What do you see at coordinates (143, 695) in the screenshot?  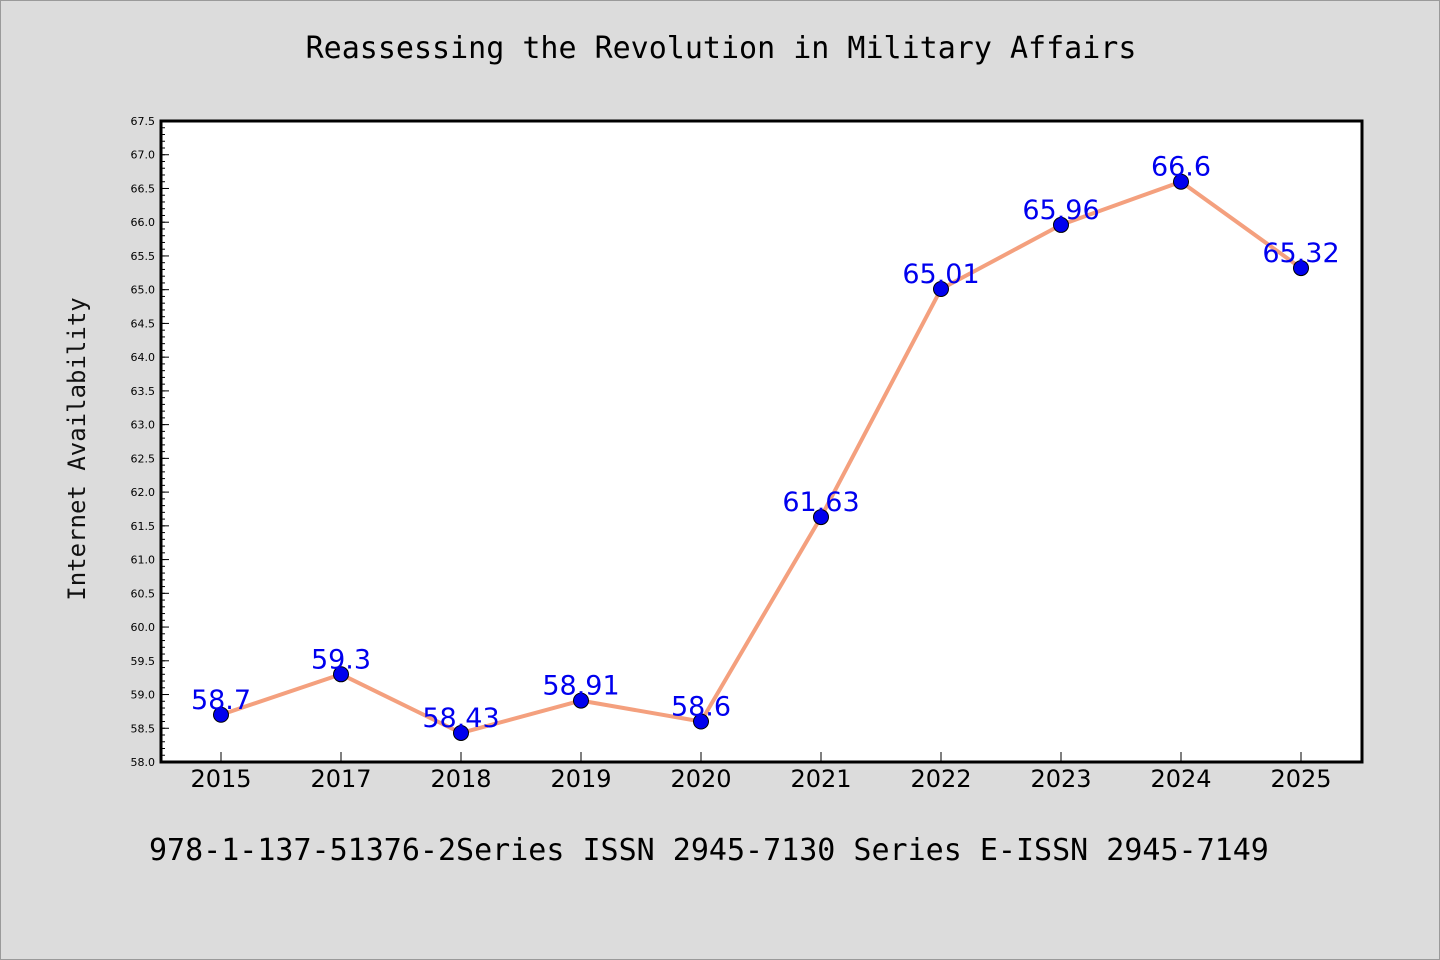 I see `y-tick-label: 59.0` at bounding box center [143, 695].